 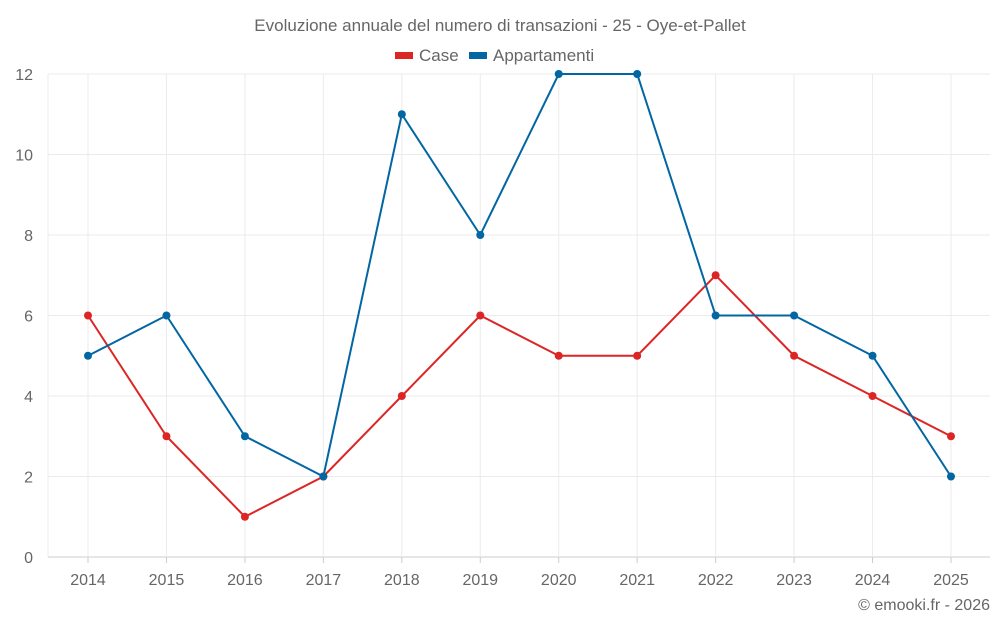 I want to click on x-tick-label: 2019, so click(x=480, y=580).